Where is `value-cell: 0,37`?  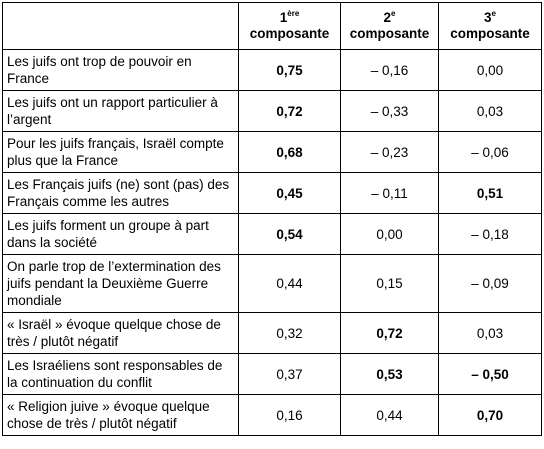
value-cell: 0,37 is located at coordinates (289, 374).